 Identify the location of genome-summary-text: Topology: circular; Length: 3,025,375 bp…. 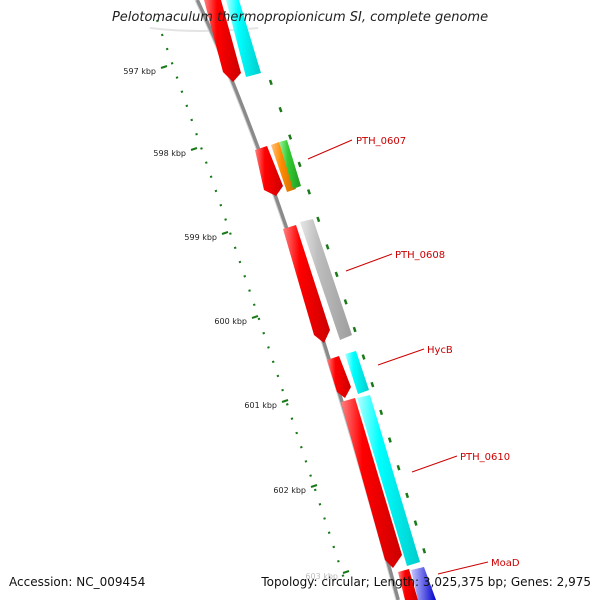
(426, 582).